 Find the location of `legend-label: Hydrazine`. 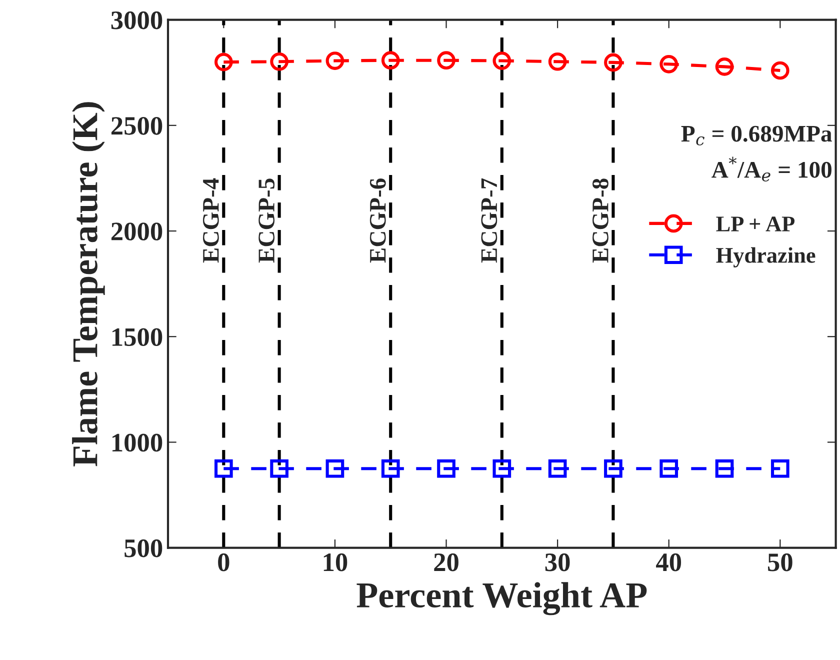

legend-label: Hydrazine is located at coordinates (766, 257).